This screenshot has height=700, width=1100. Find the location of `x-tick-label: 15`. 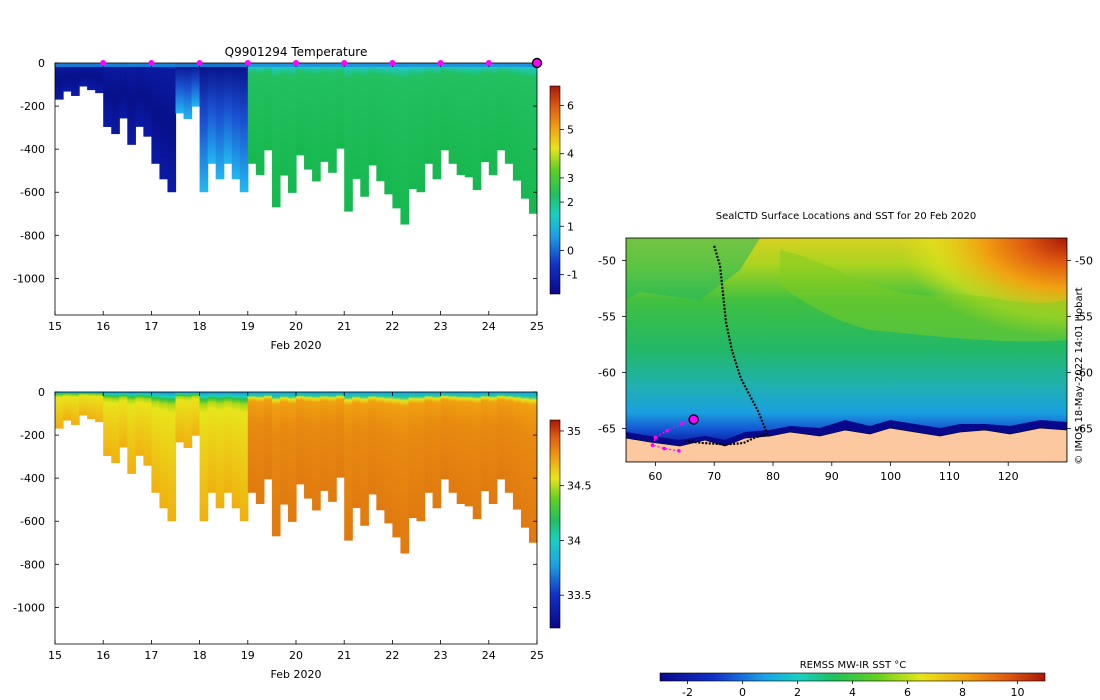

x-tick-label: 15 is located at coordinates (55, 326).